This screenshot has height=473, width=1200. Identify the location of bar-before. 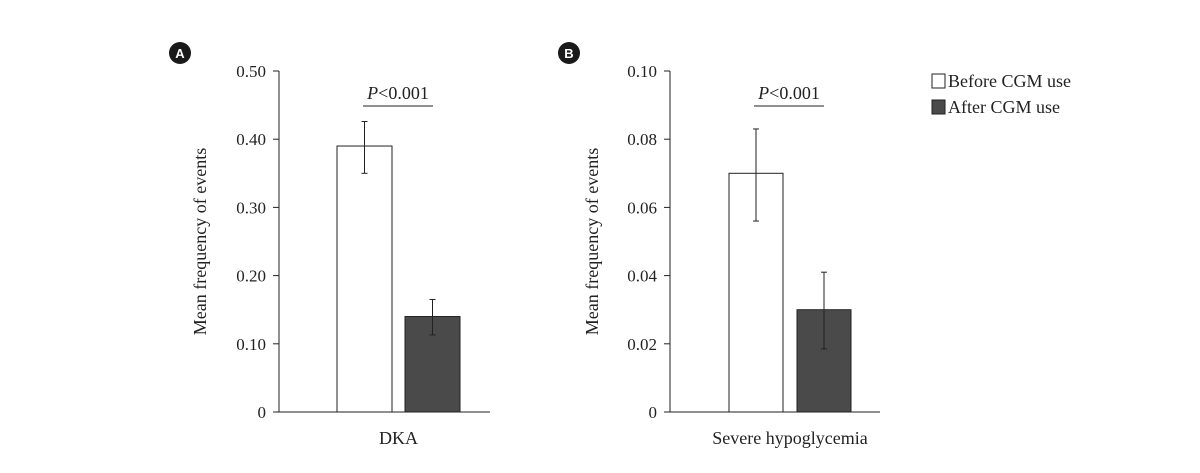
(364, 279).